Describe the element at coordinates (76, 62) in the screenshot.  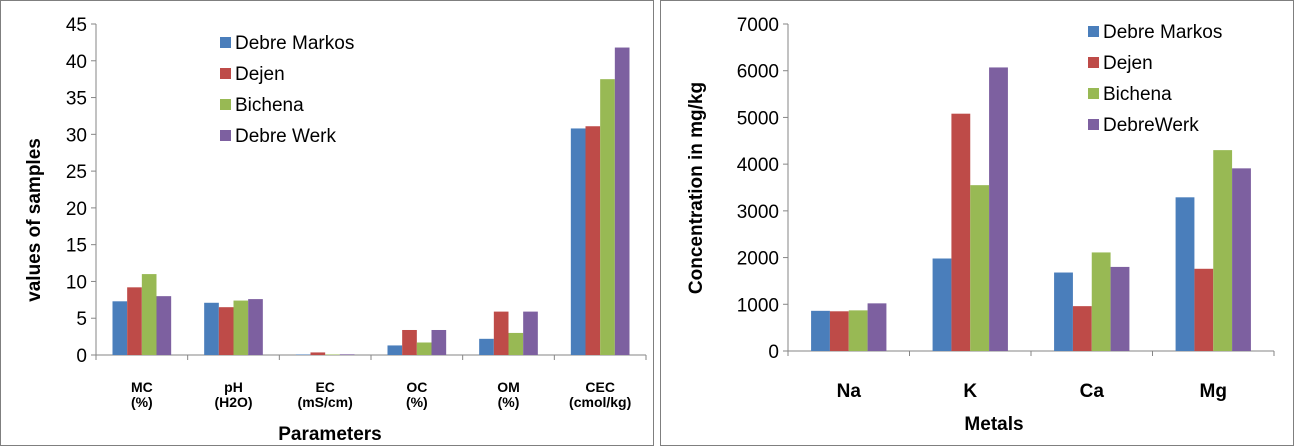
I see `y-tick-label: 40` at that location.